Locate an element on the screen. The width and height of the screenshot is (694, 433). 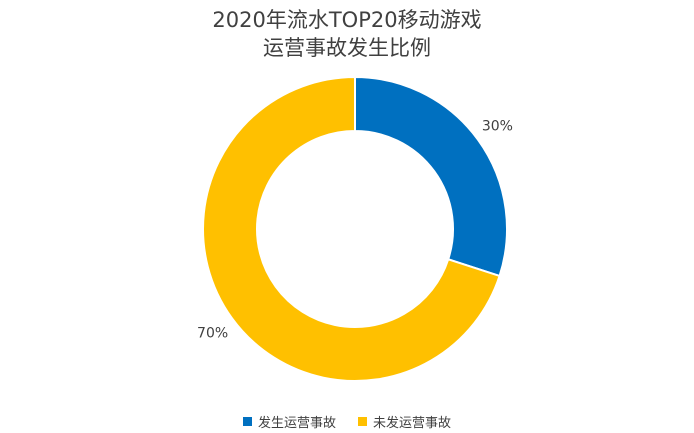
legend-swatch-no-incident is located at coordinates (362, 421).